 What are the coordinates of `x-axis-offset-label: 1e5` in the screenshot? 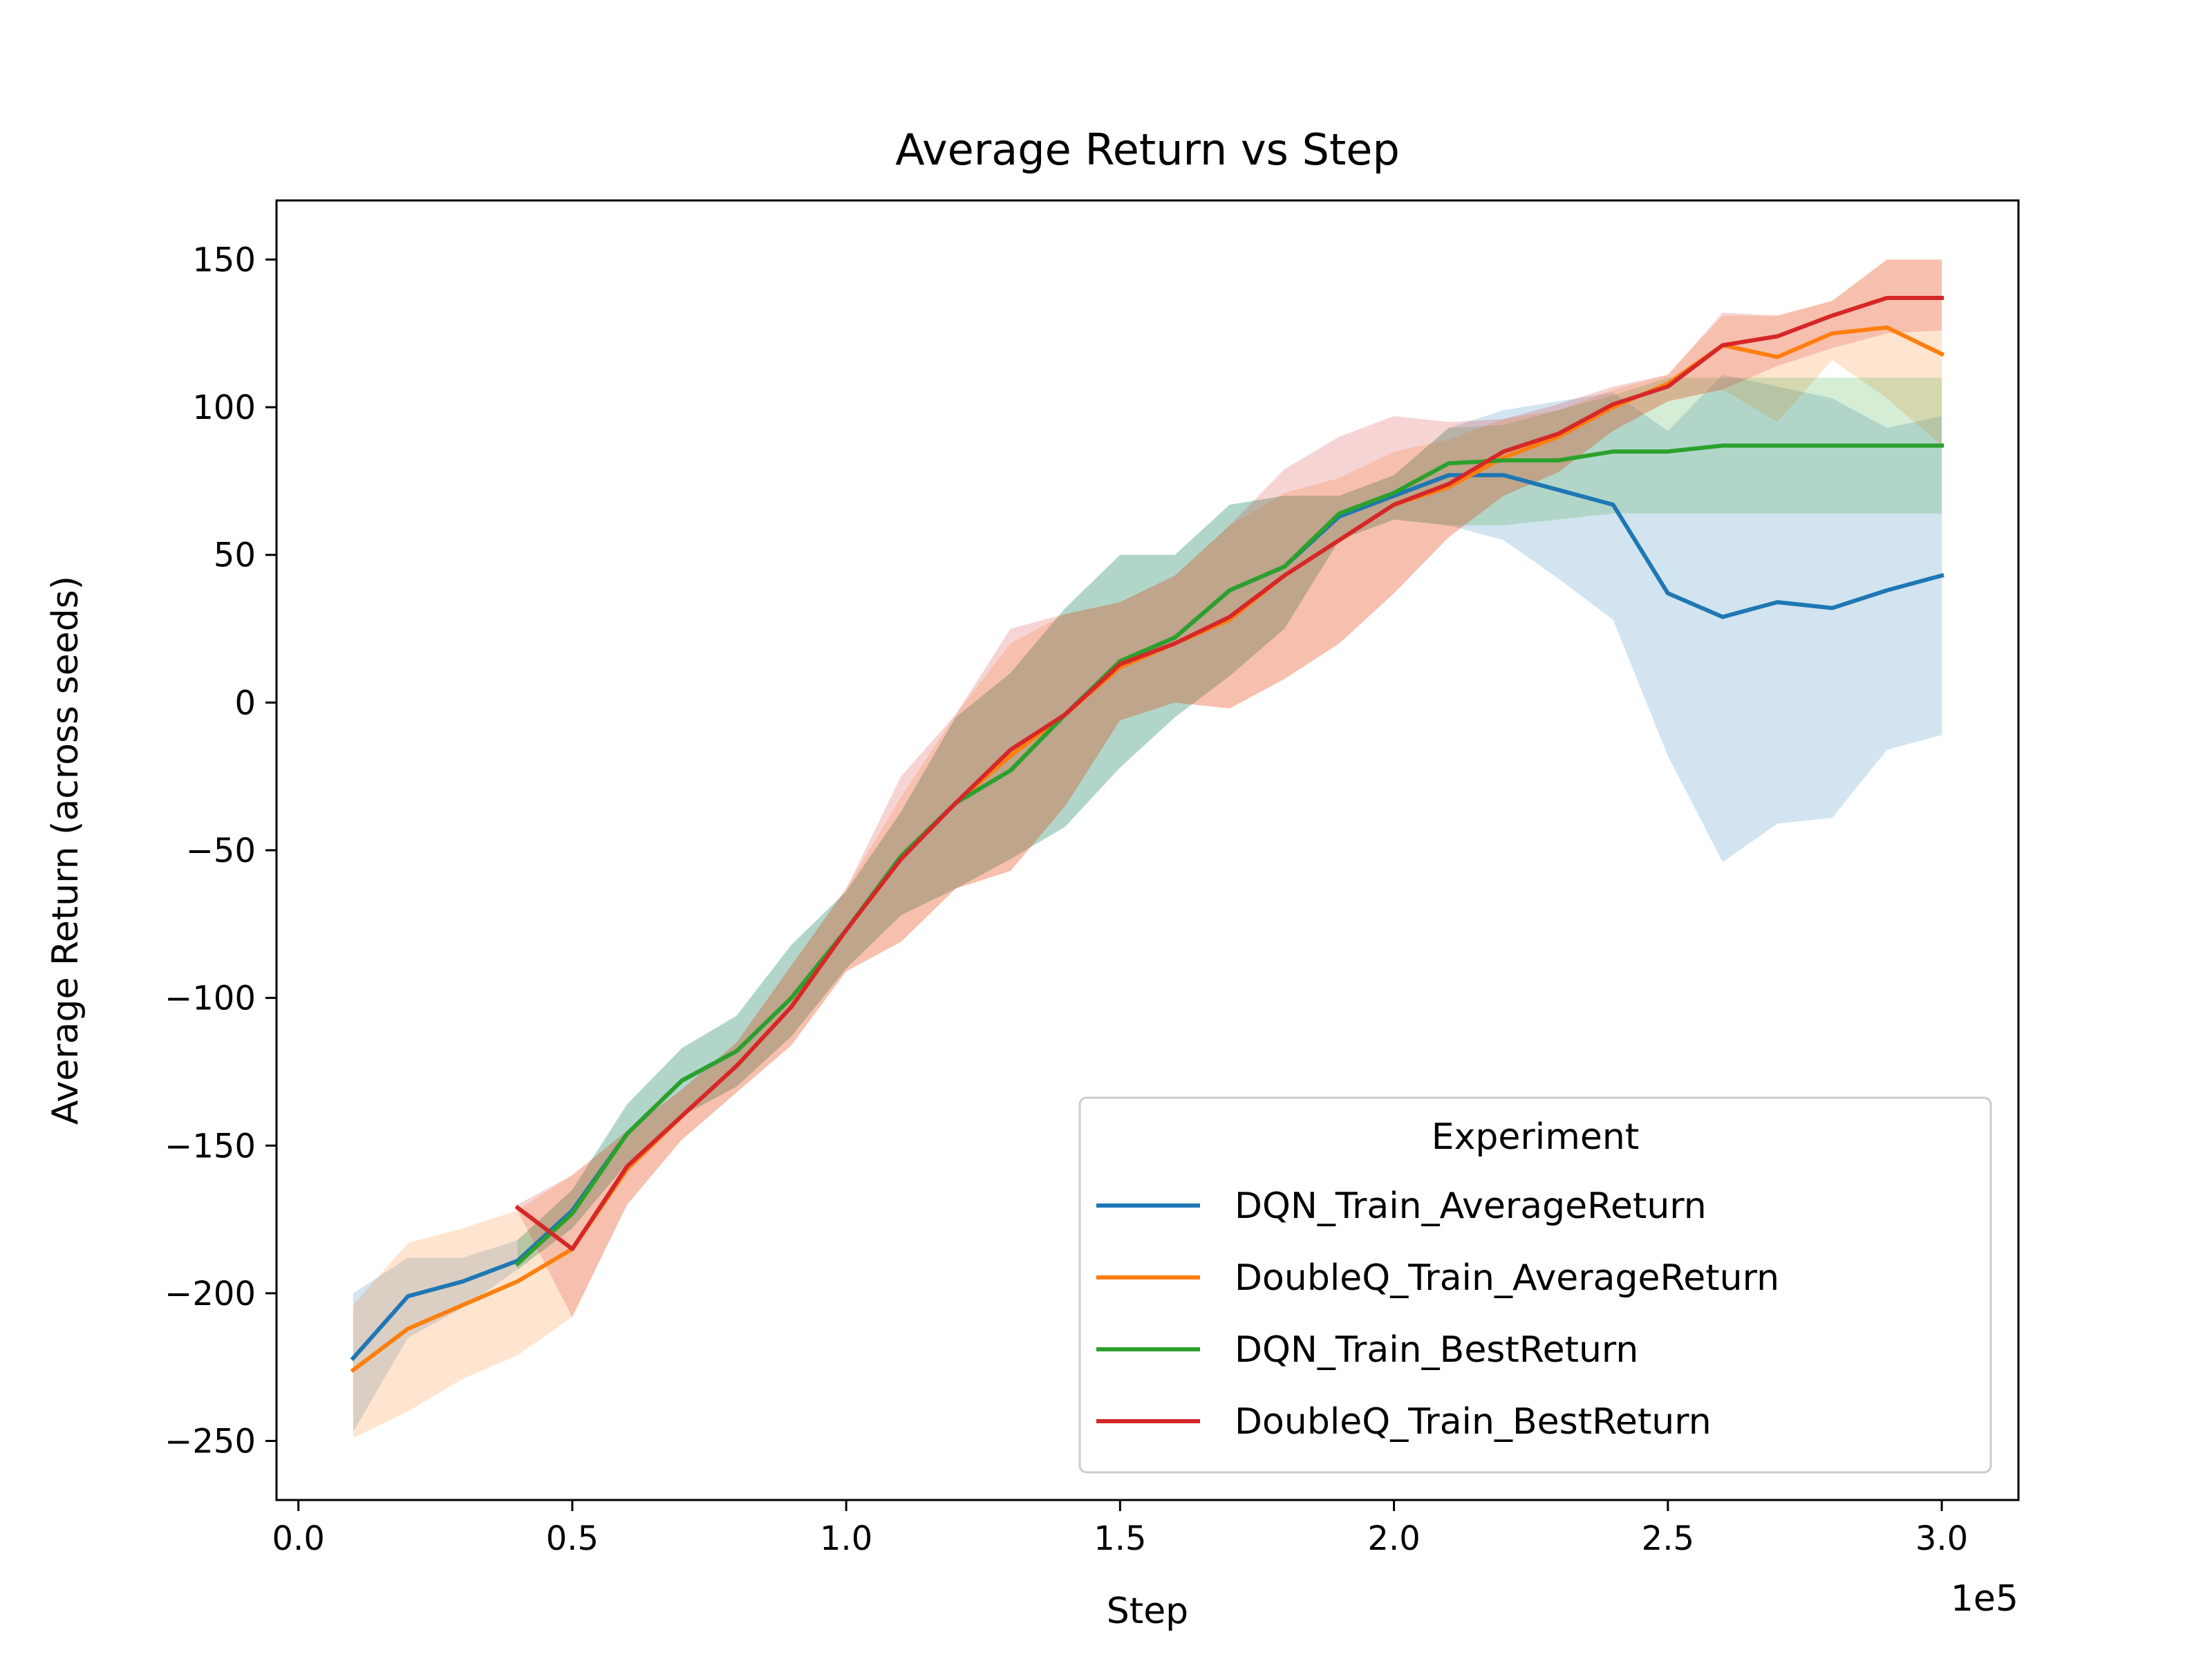 It's located at (1985, 1599).